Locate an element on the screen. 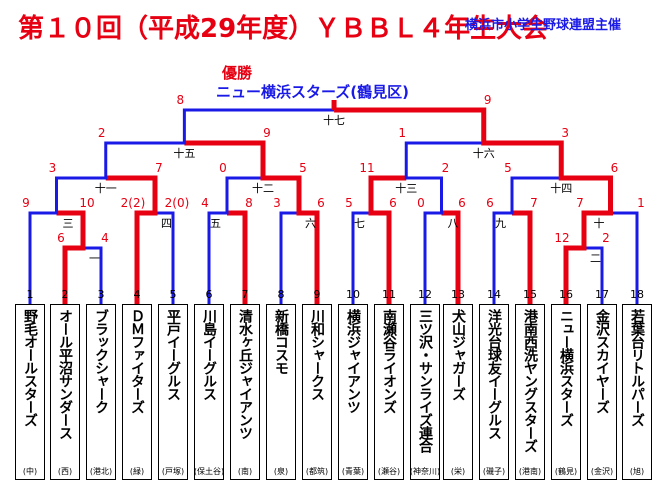 This screenshot has height=500, width=670. match-label: 五 is located at coordinates (215, 223).